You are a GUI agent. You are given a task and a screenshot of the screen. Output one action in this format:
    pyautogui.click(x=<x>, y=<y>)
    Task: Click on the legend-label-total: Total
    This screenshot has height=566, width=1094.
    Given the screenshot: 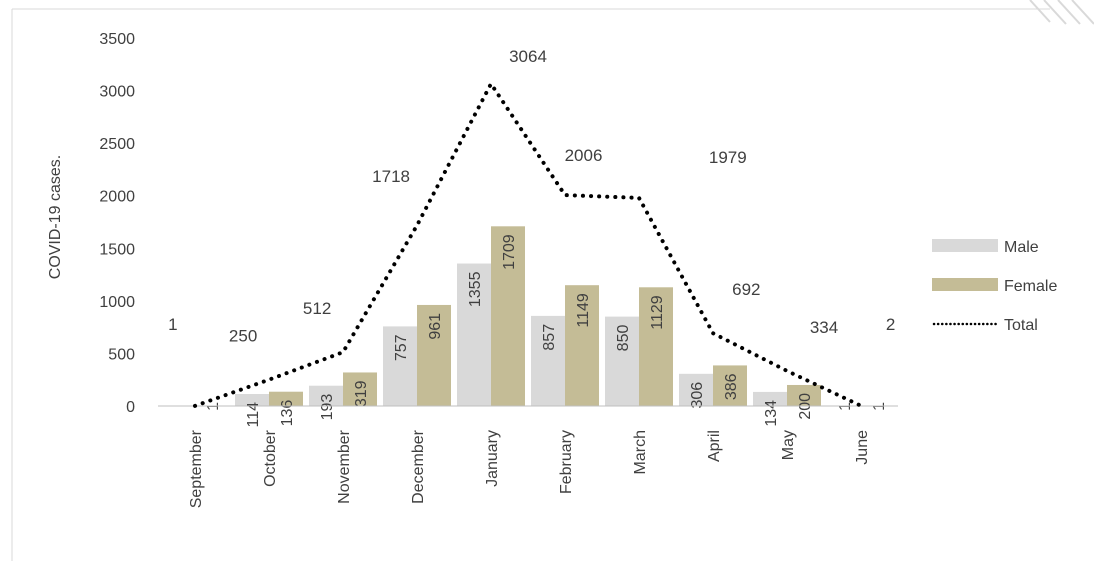 What is the action you would take?
    pyautogui.click(x=1021, y=325)
    